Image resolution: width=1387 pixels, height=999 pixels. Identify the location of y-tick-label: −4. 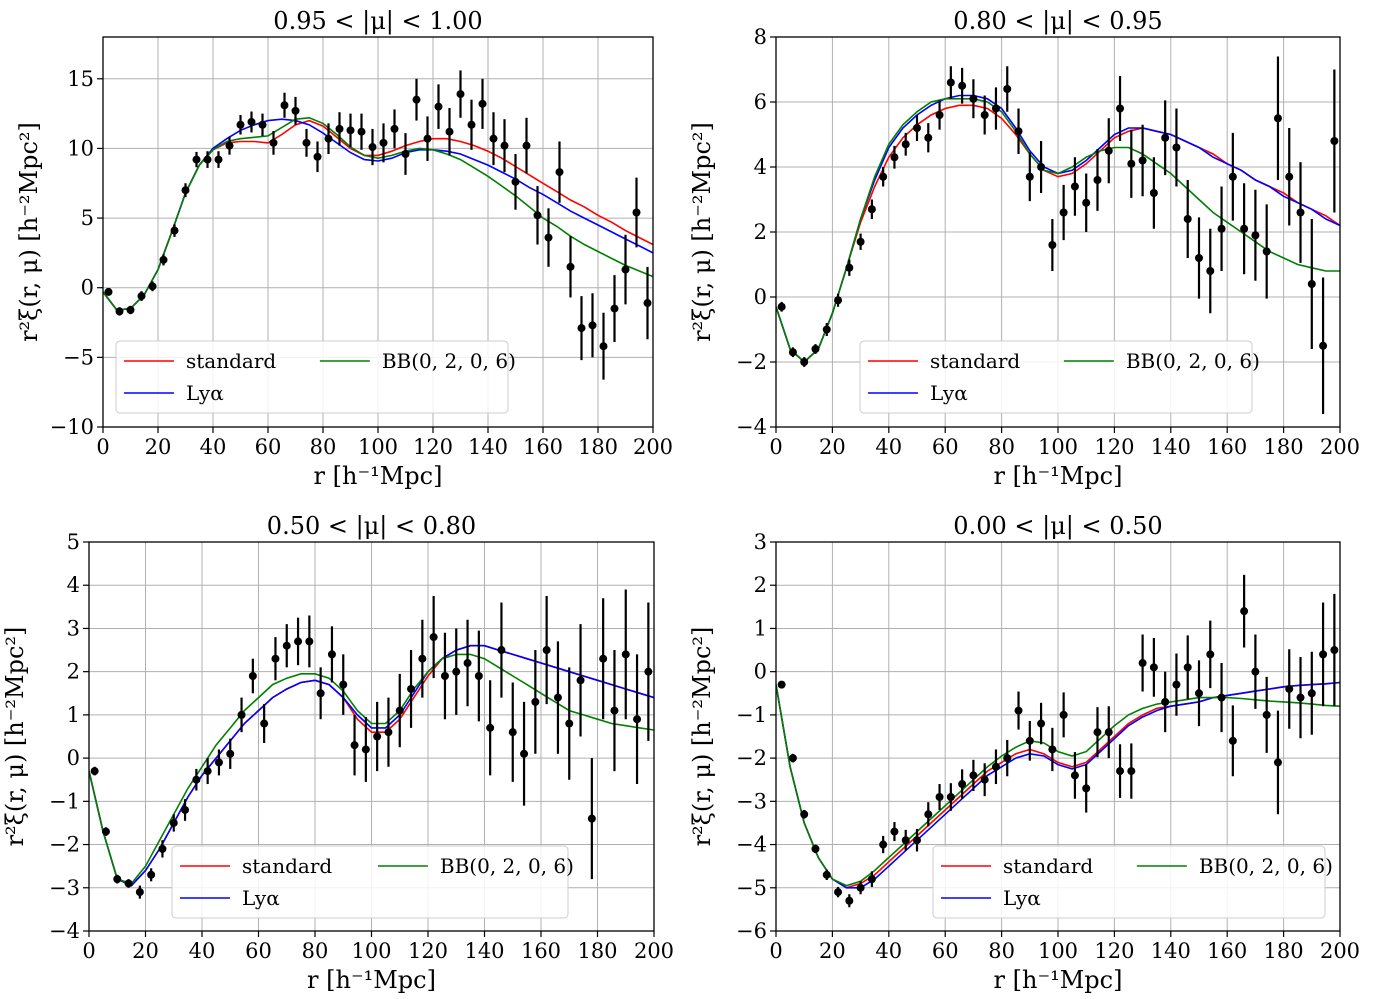
(751, 427).